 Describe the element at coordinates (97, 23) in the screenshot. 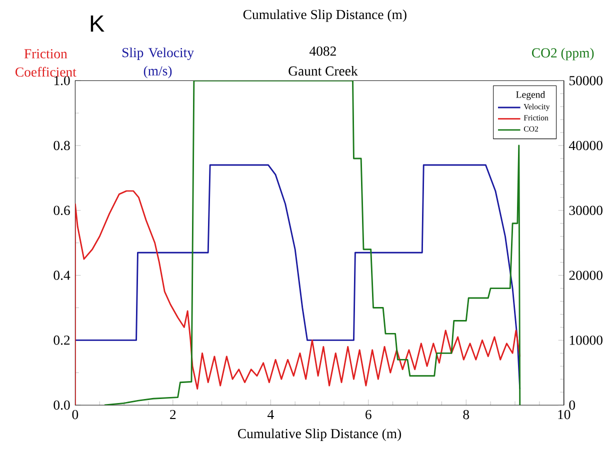

I see `text: K` at that location.